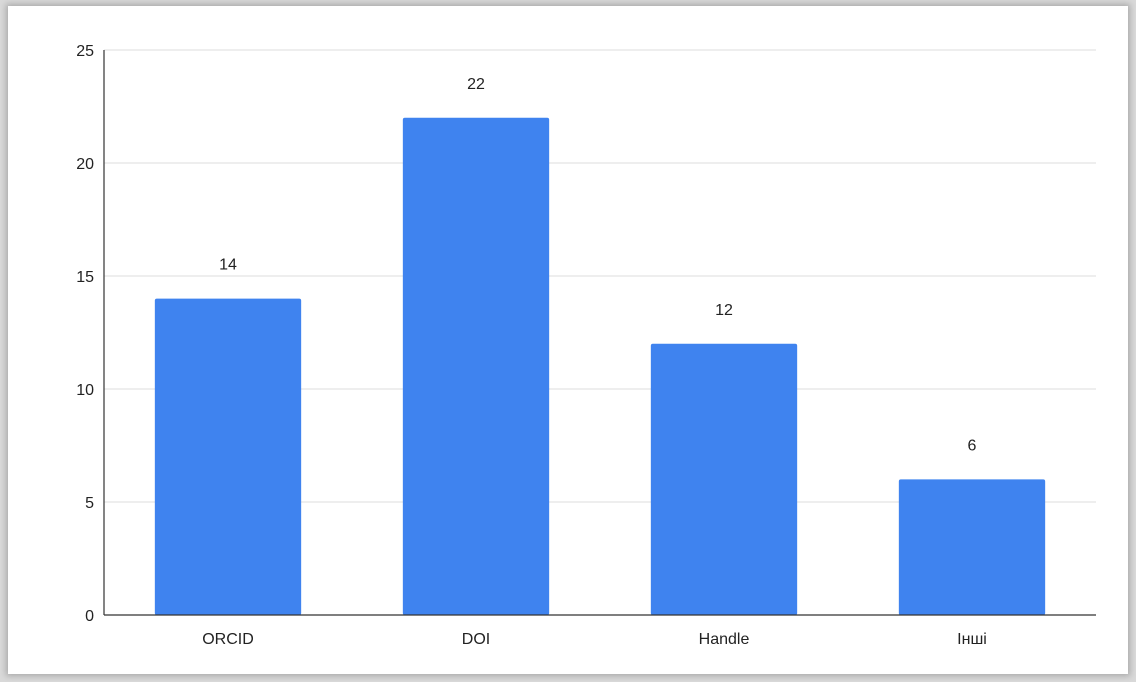 Image resolution: width=1136 pixels, height=682 pixels. Describe the element at coordinates (85, 164) in the screenshot. I see `y-tick-label: 20` at that location.